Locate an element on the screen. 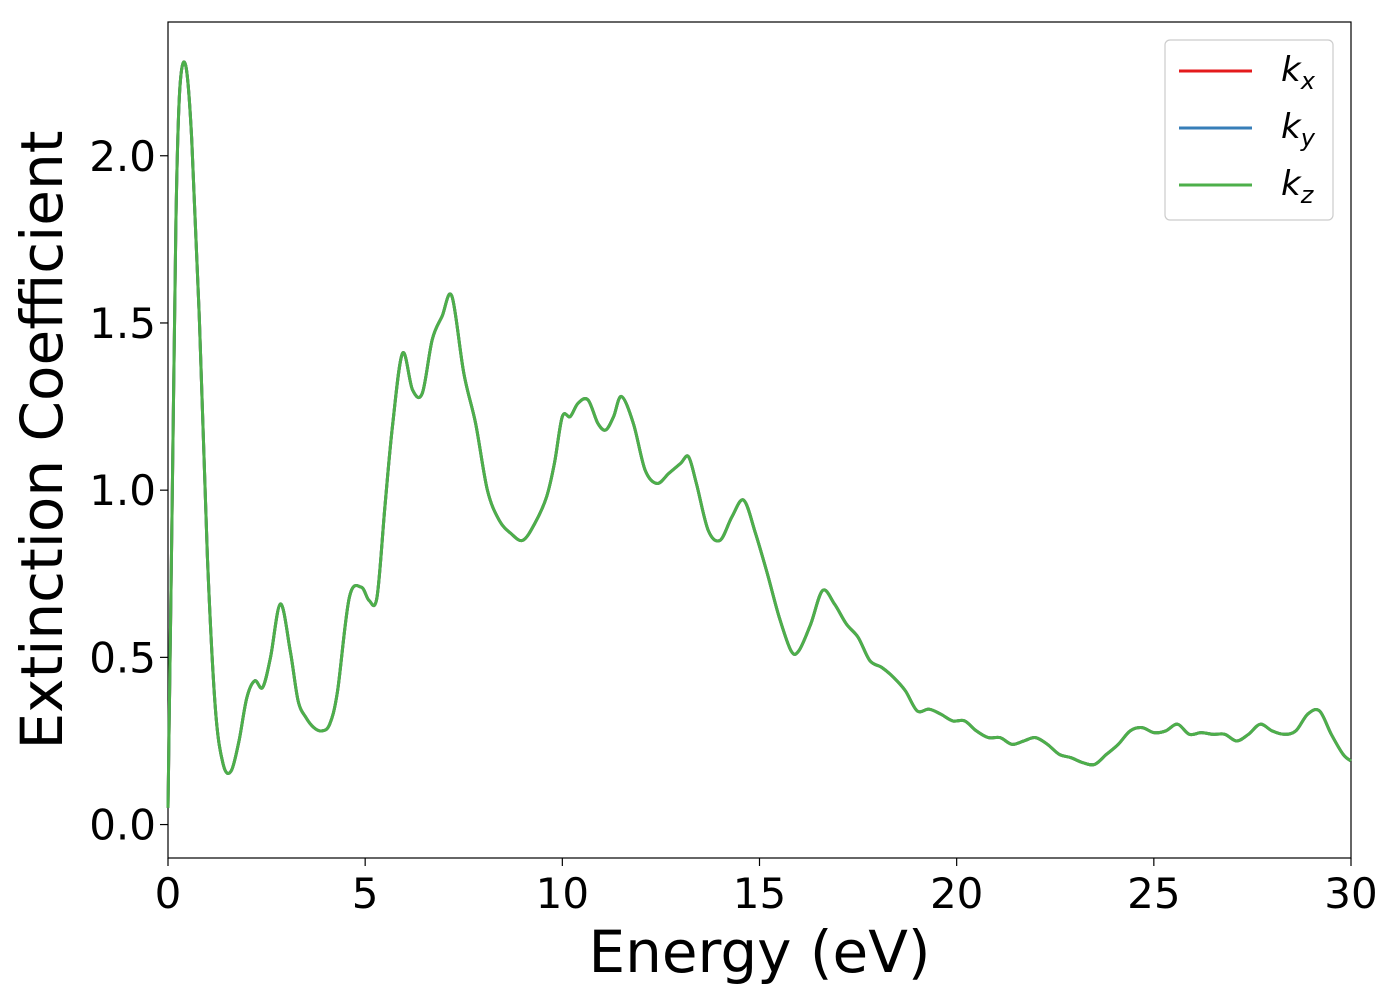 The width and height of the screenshot is (1400, 1000). y-axis-ticks: 0.0 0.5 1.0 1.5 2.0 is located at coordinates (128, 491).